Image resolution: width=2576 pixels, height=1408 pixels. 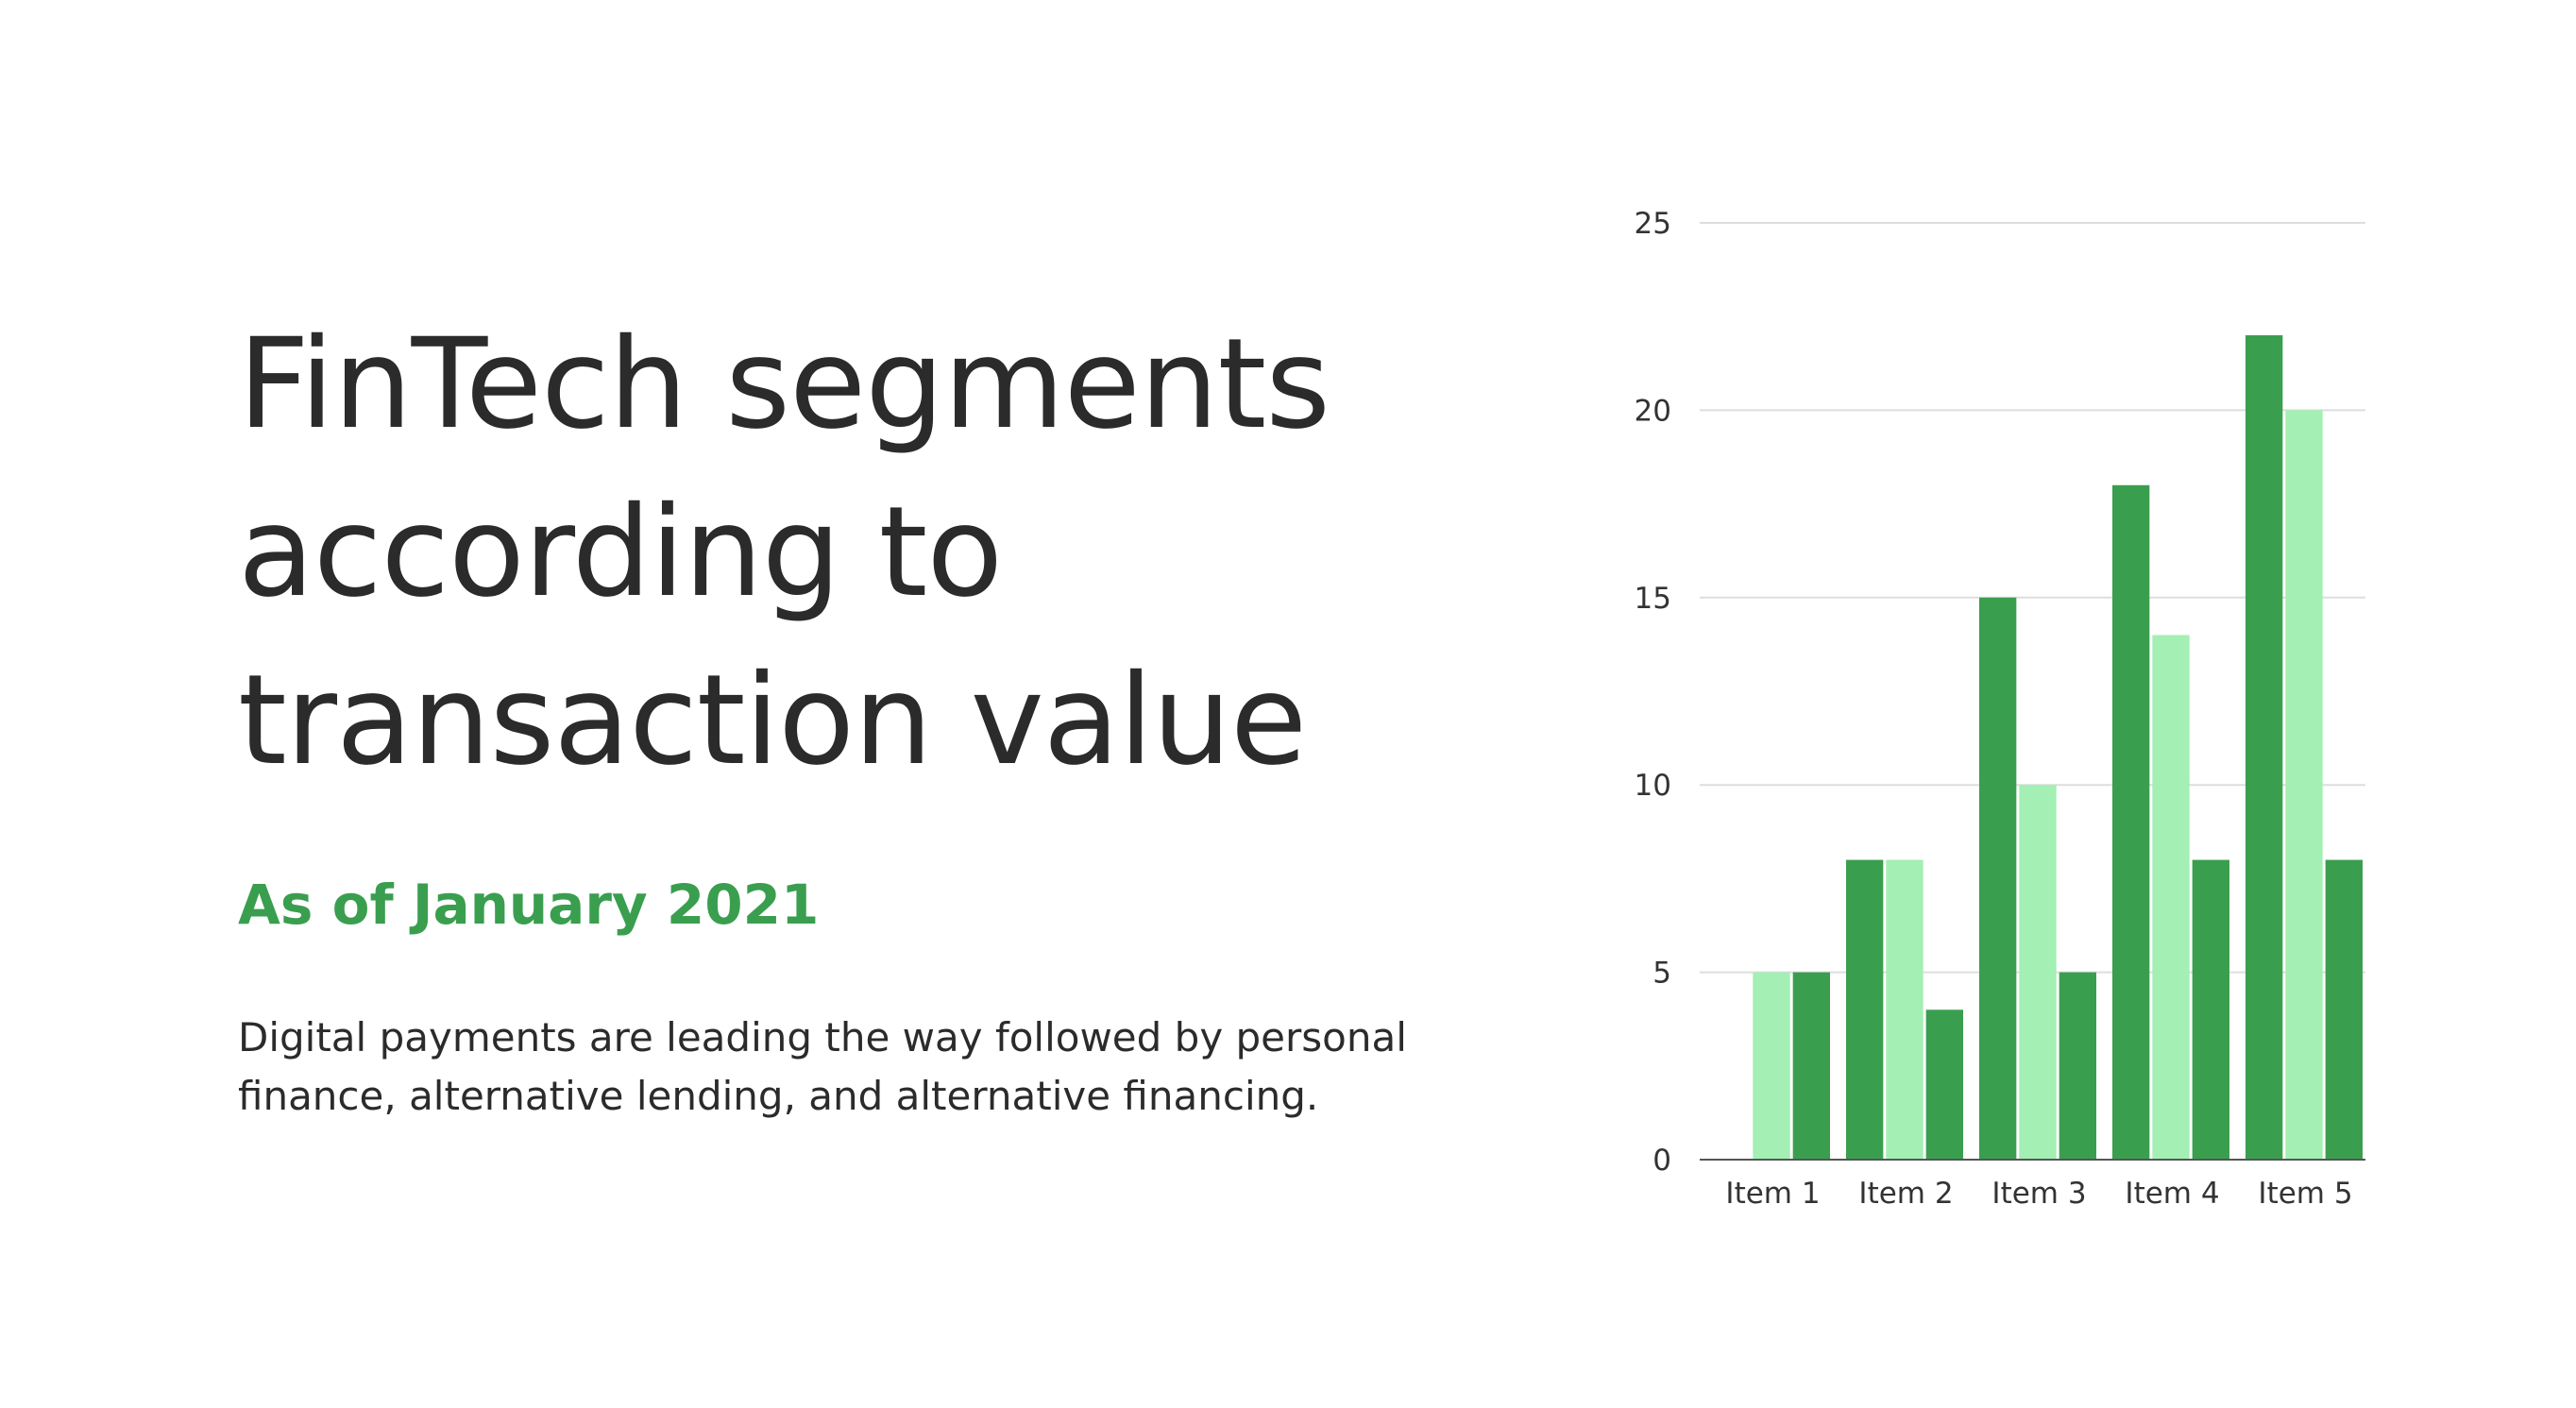 I want to click on bar-item5-series2, so click(x=2304, y=785).